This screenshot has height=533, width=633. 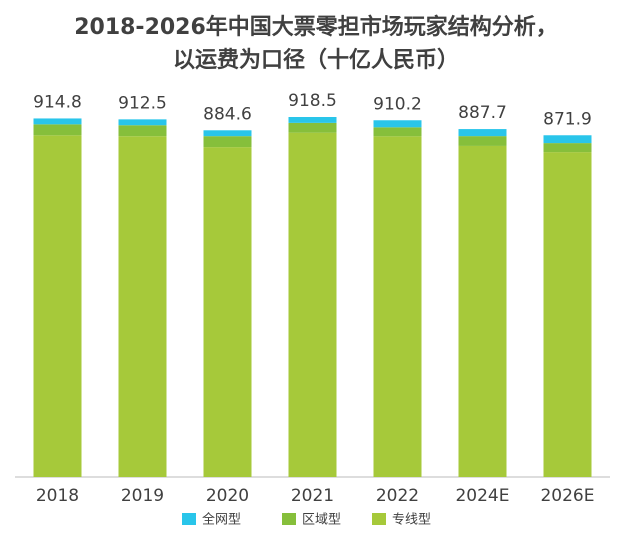 I want to click on x-tick-label: 2018, so click(x=57, y=496).